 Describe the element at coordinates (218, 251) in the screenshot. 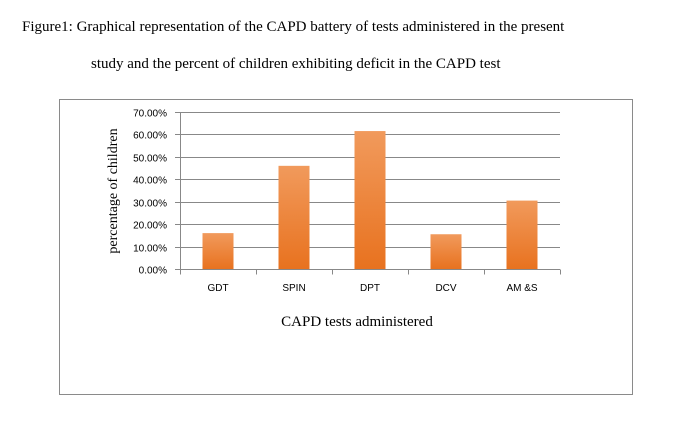

I see `bar-gdt` at that location.